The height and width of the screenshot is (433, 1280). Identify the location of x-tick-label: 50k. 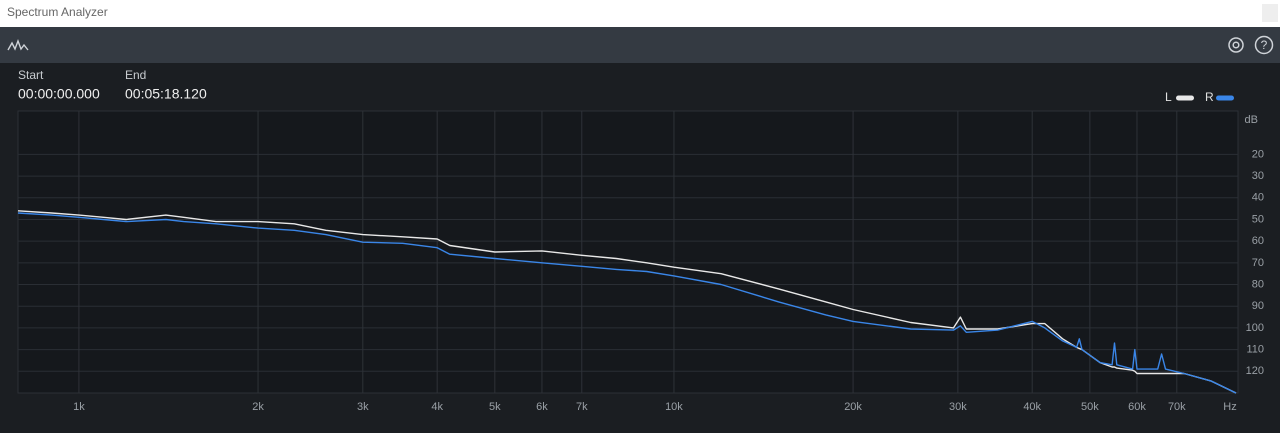
(1090, 407).